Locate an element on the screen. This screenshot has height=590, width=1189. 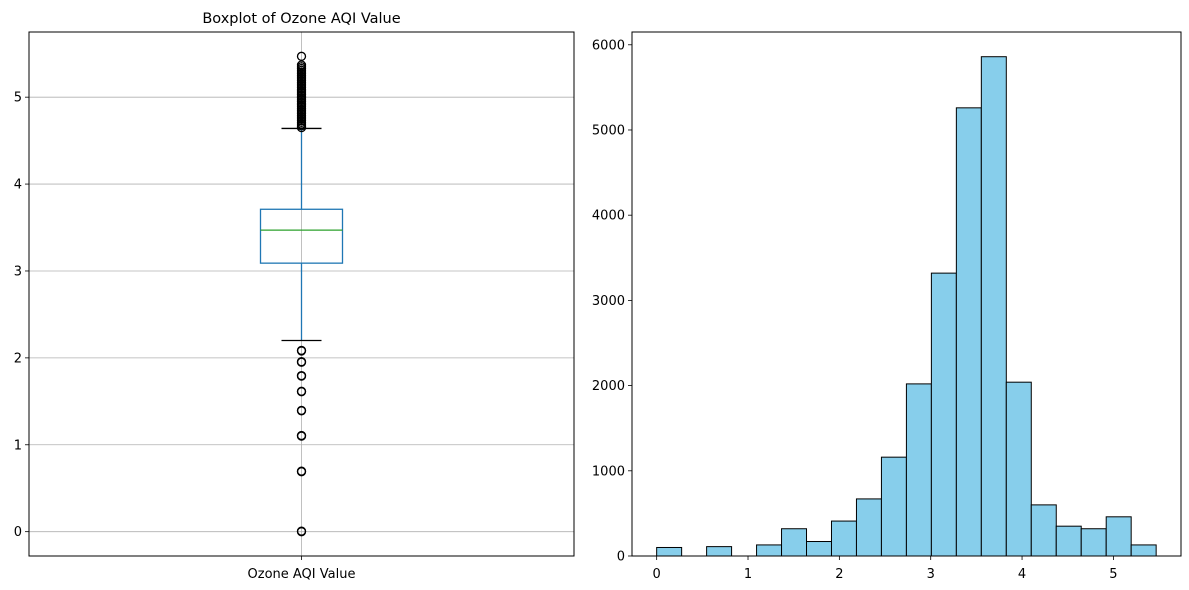
histogram-y-tick-label: 2000 is located at coordinates (608, 386).